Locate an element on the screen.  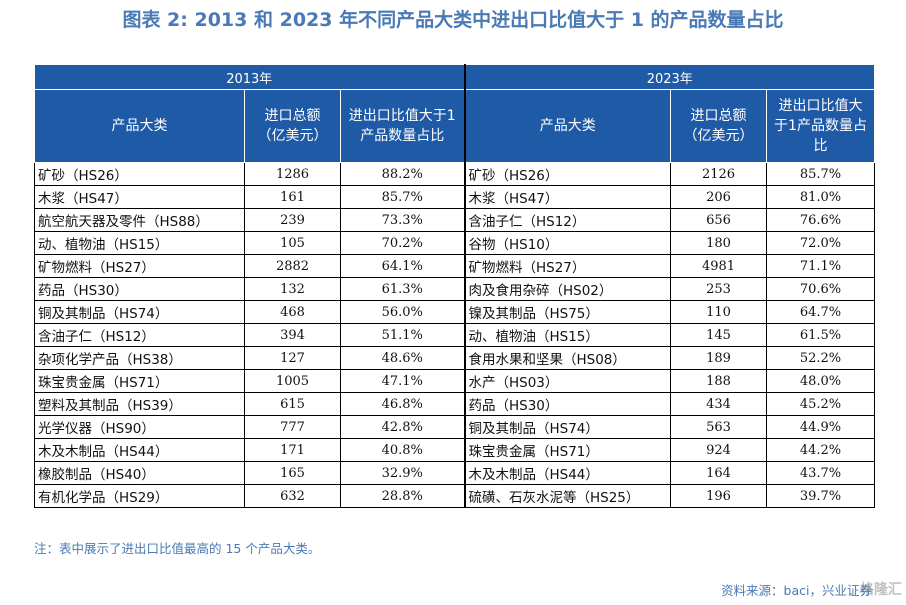
col-header-ratio-2013: 进出口比值大于1产品数量占比 is located at coordinates (403, 126).